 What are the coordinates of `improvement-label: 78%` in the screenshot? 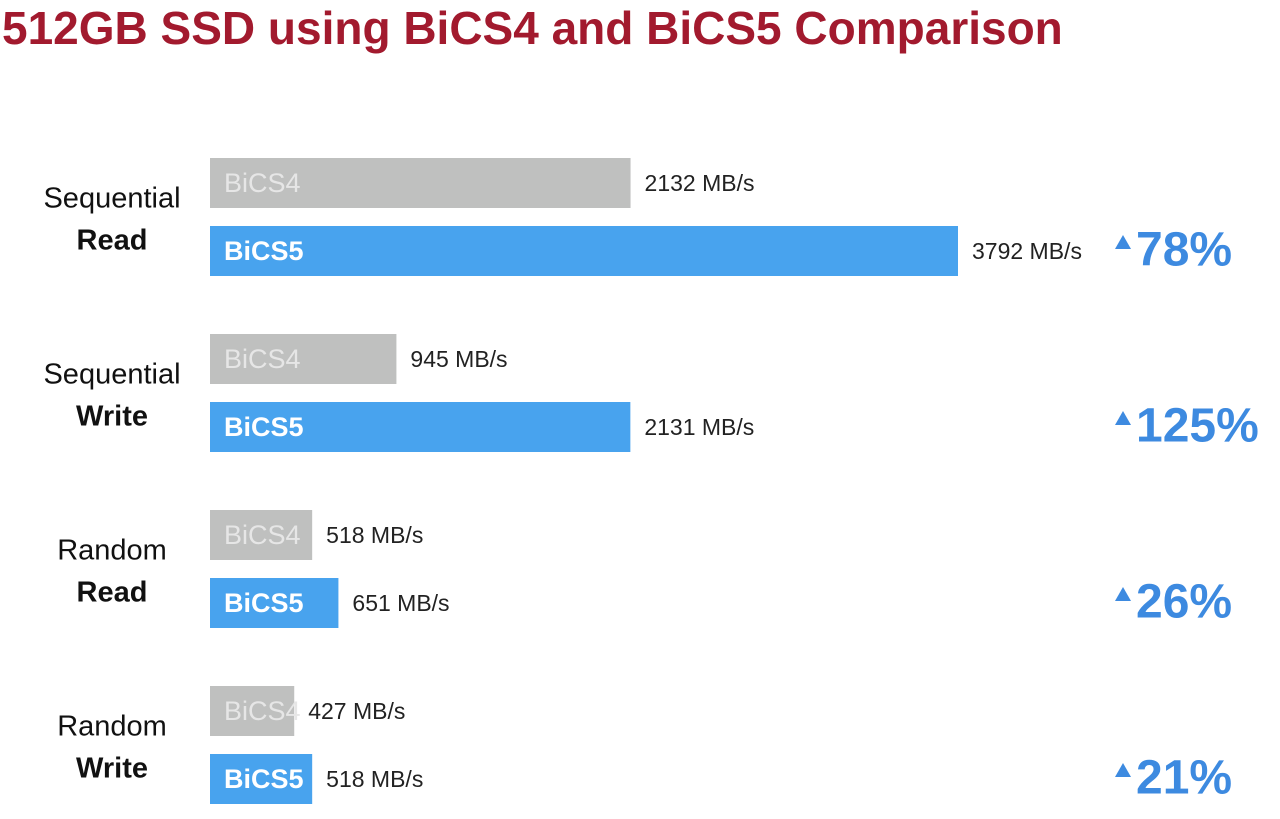 It's located at (1184, 250).